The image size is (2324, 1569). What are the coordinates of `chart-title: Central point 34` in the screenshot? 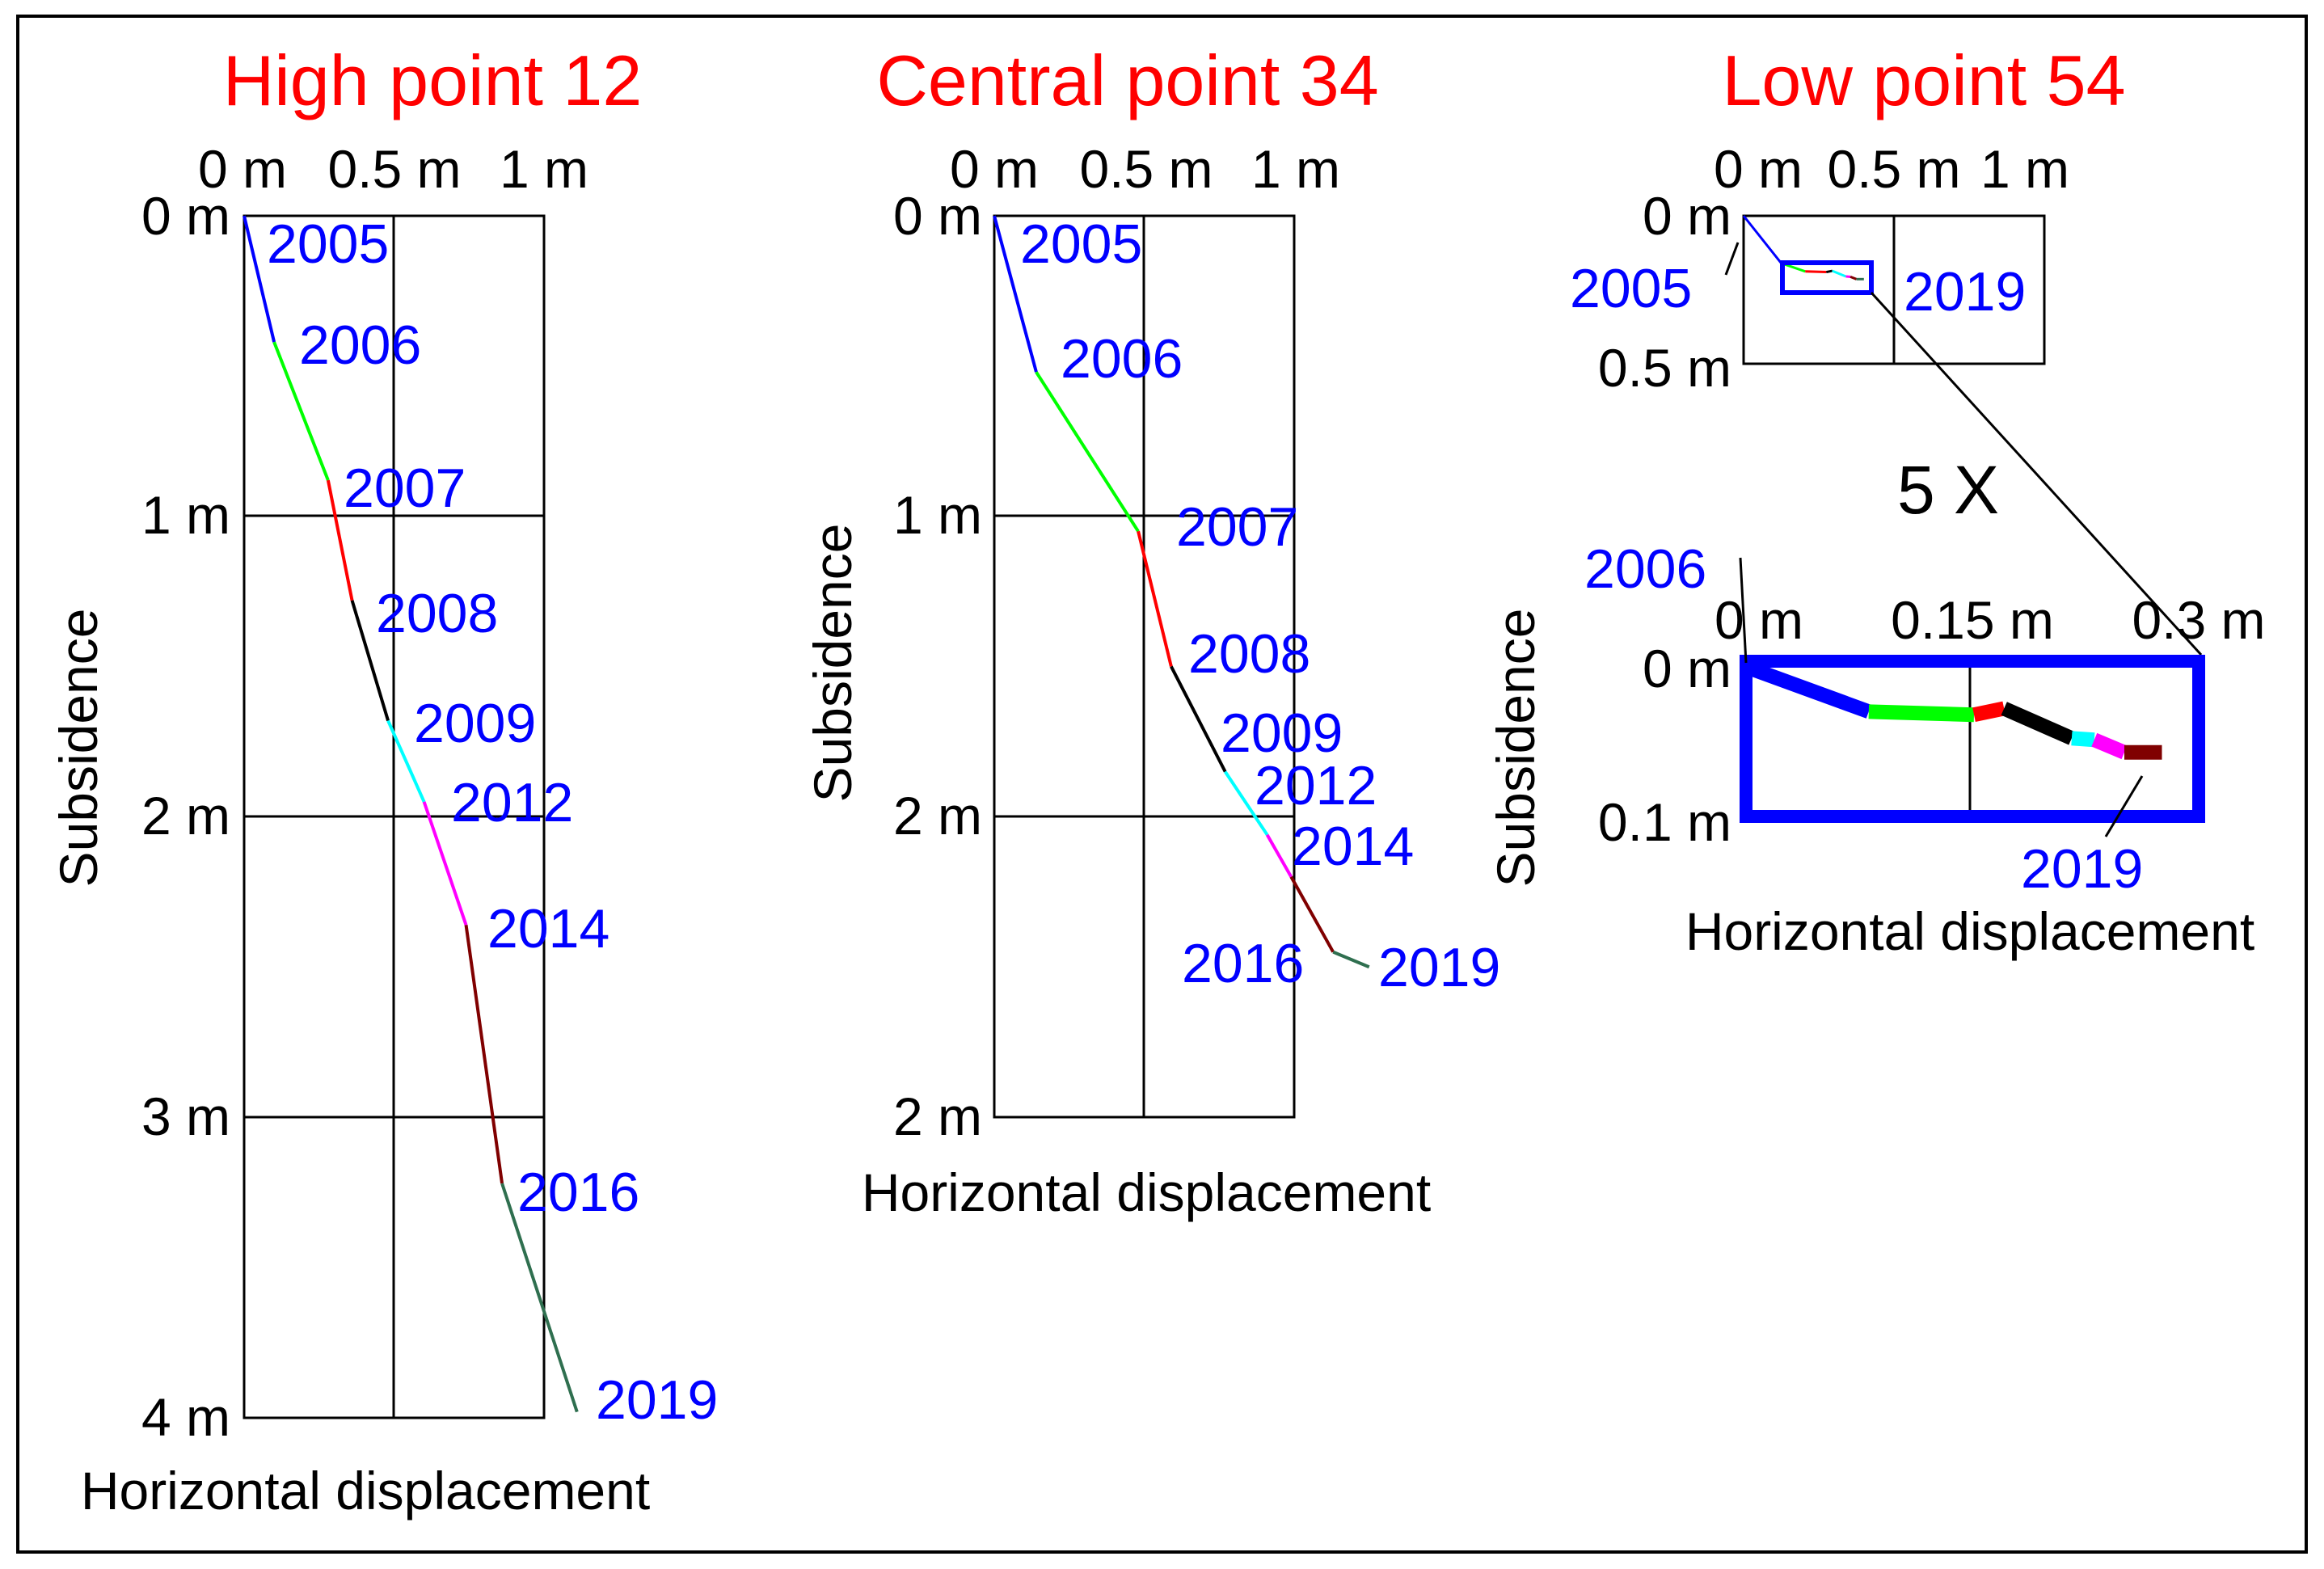 It's located at (1127, 80).